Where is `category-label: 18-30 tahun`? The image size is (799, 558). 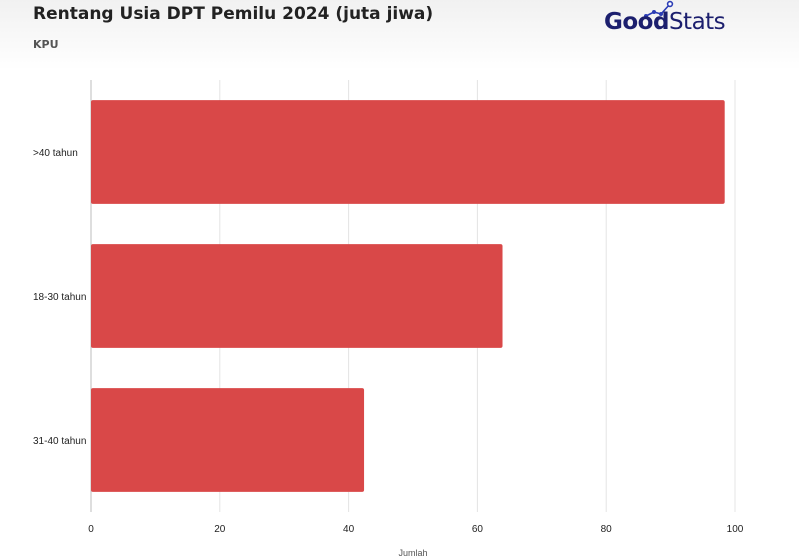 category-label: 18-30 tahun is located at coordinates (59, 297).